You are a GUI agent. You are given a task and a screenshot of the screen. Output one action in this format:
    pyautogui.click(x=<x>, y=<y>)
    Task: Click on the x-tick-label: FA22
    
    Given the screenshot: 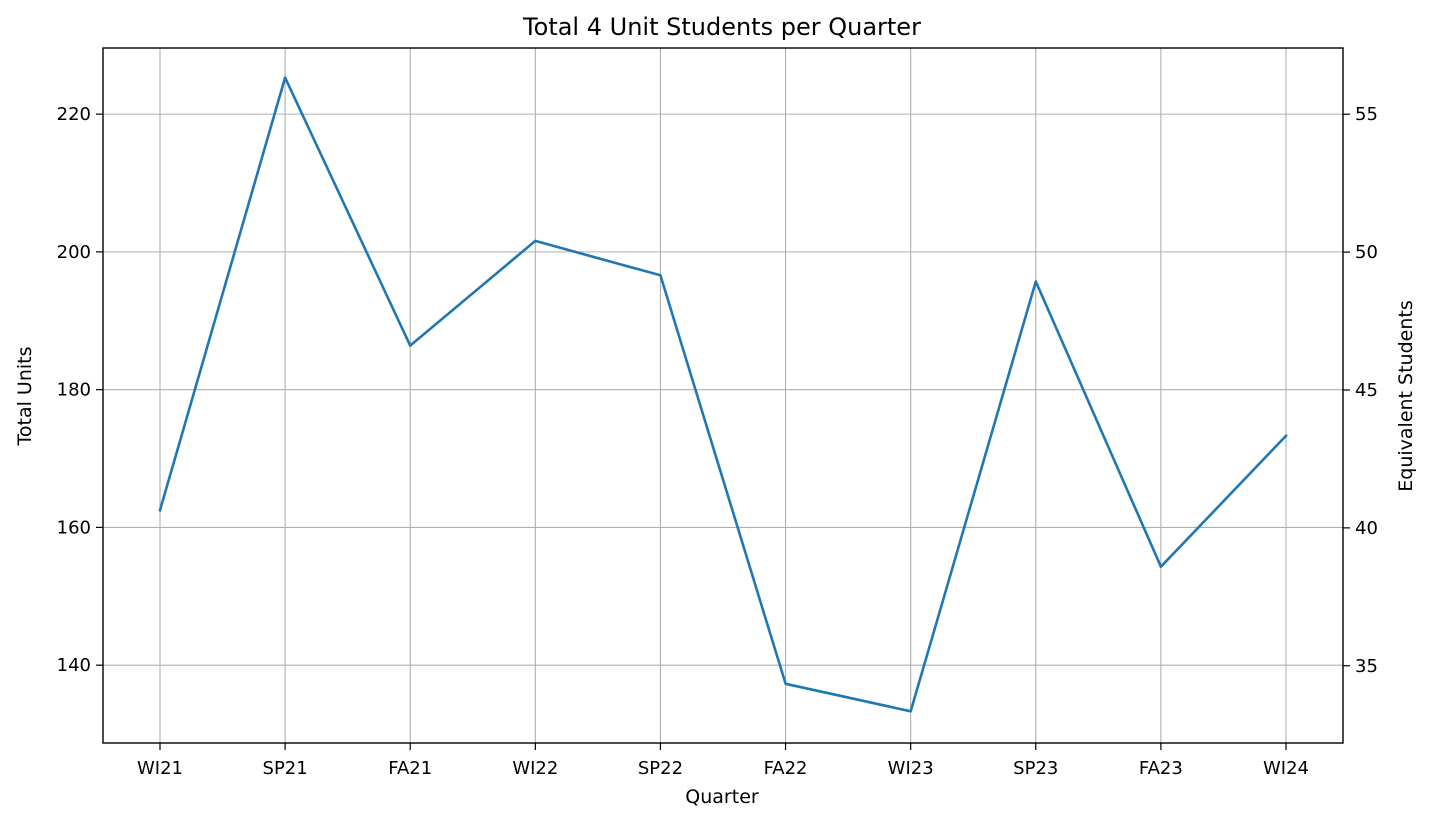 What is the action you would take?
    pyautogui.click(x=786, y=768)
    